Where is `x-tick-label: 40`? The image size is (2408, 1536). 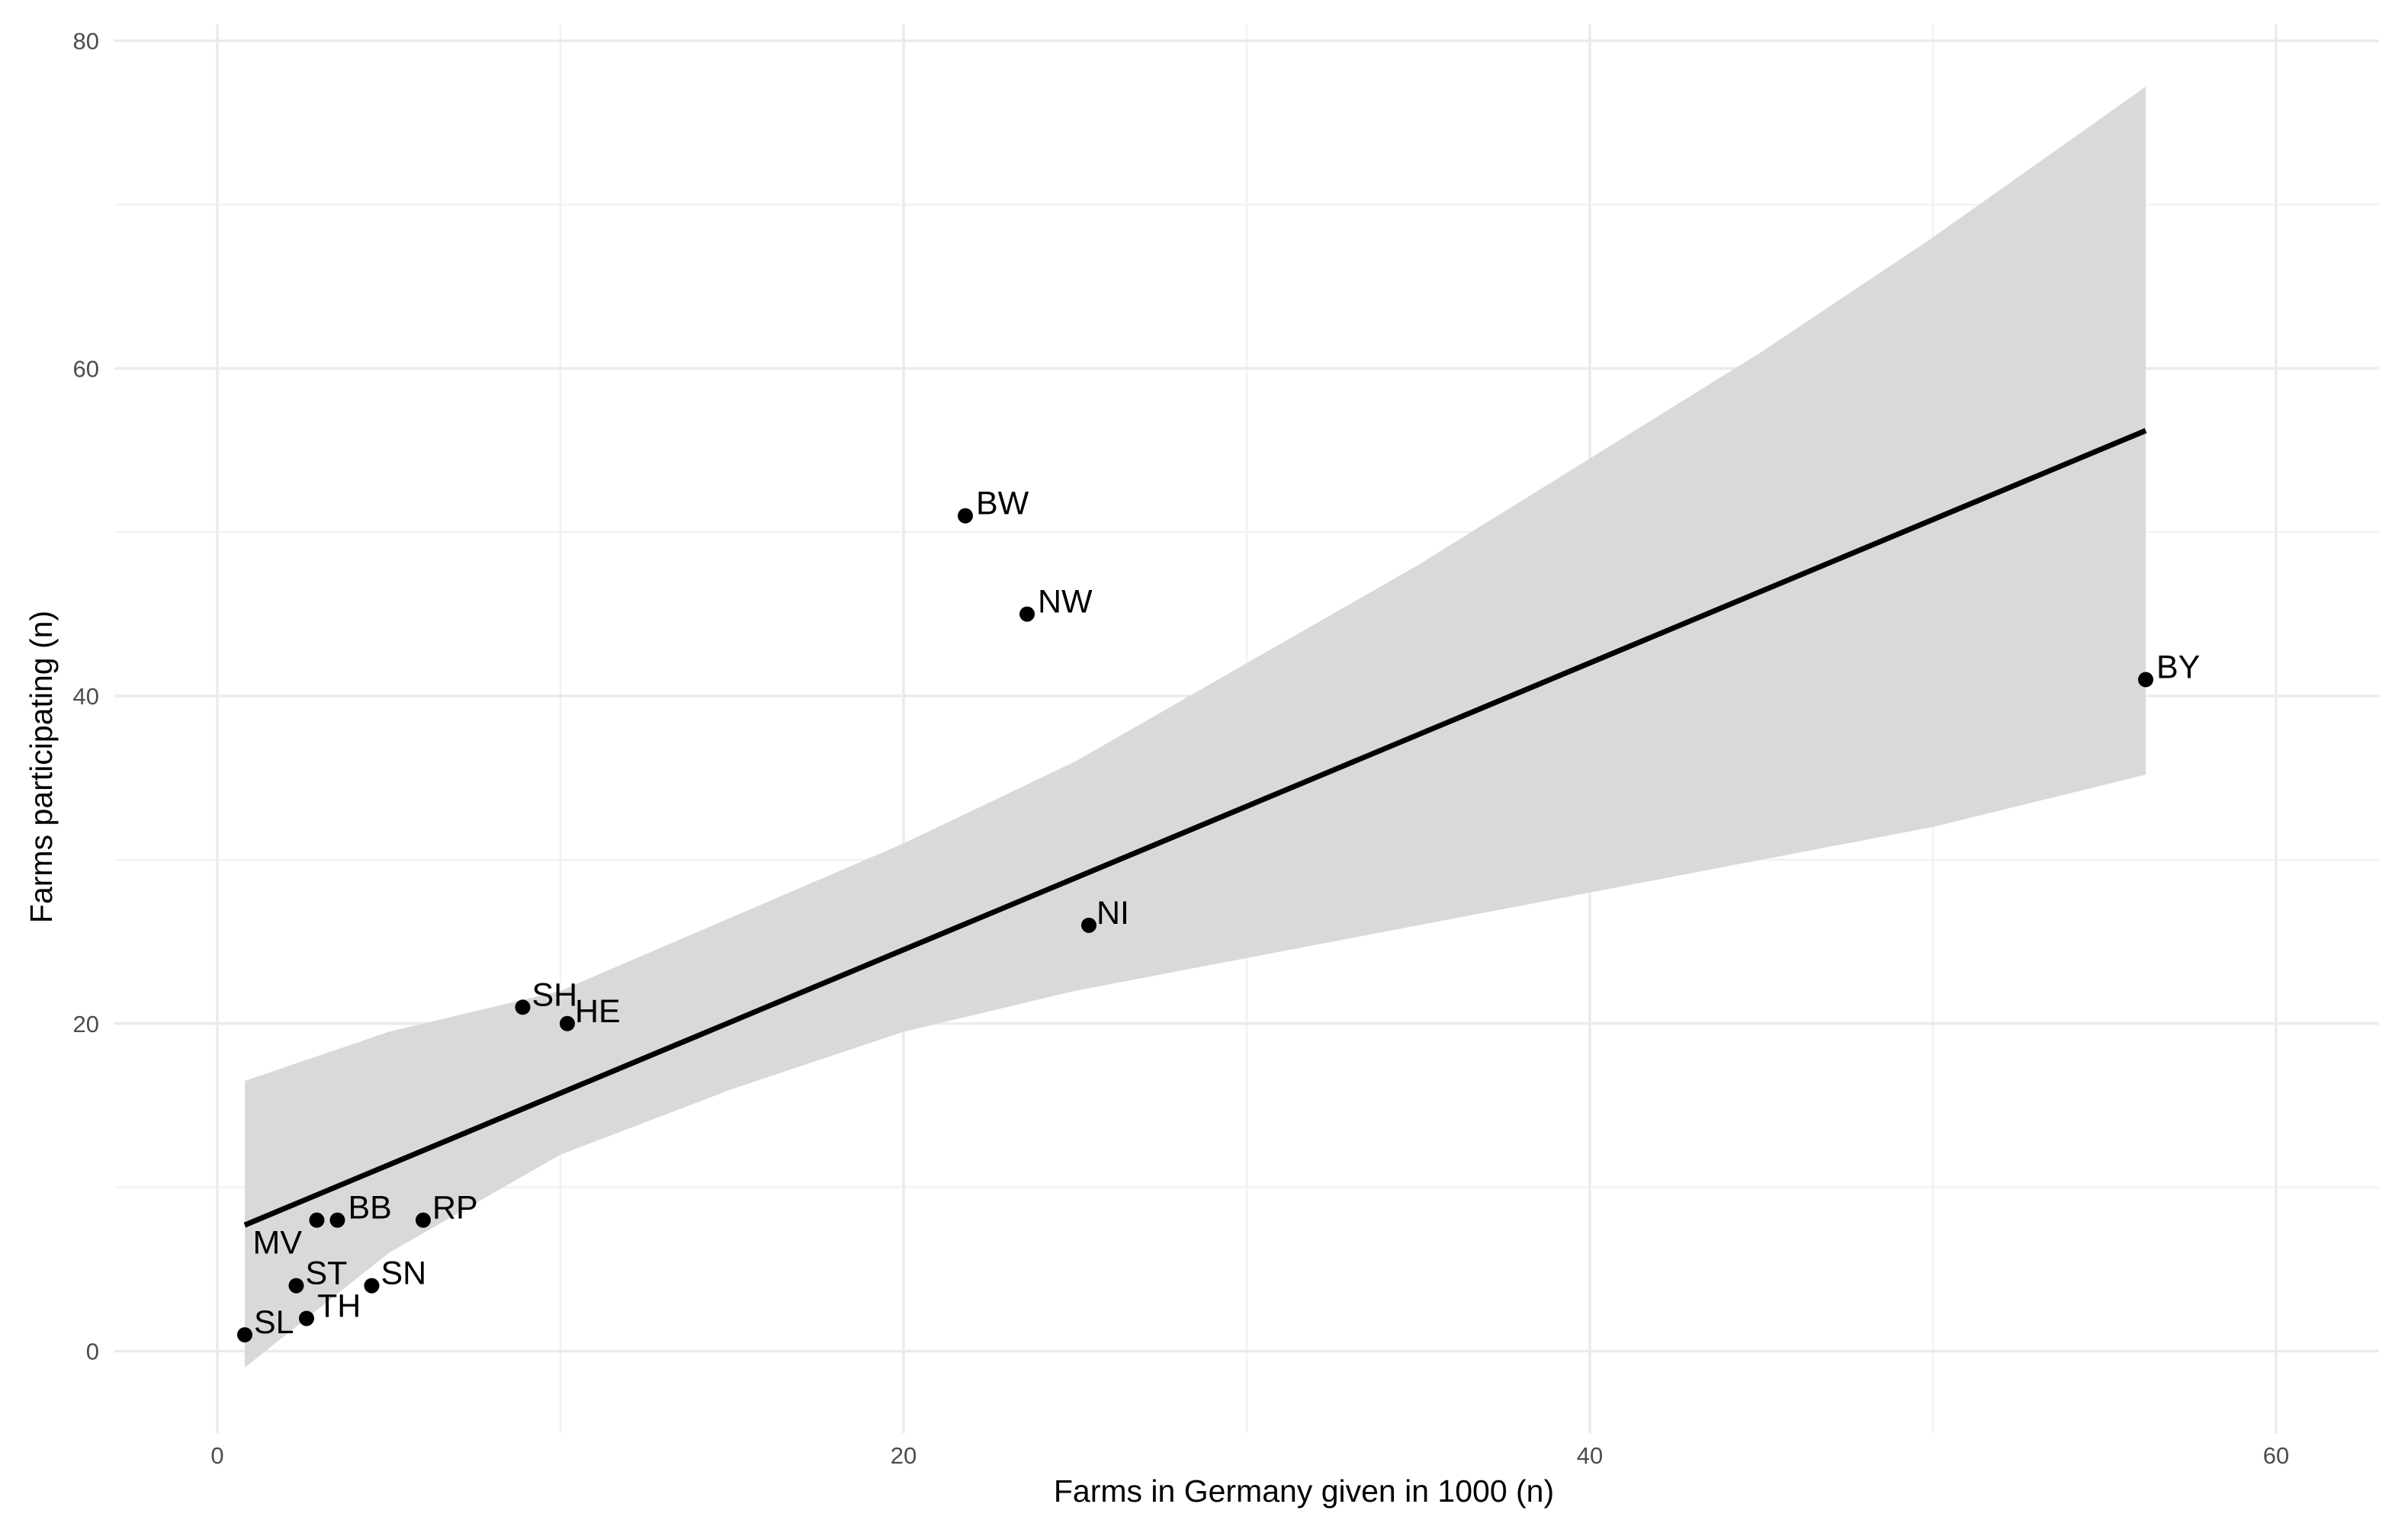
x-tick-label: 40 is located at coordinates (1590, 1455).